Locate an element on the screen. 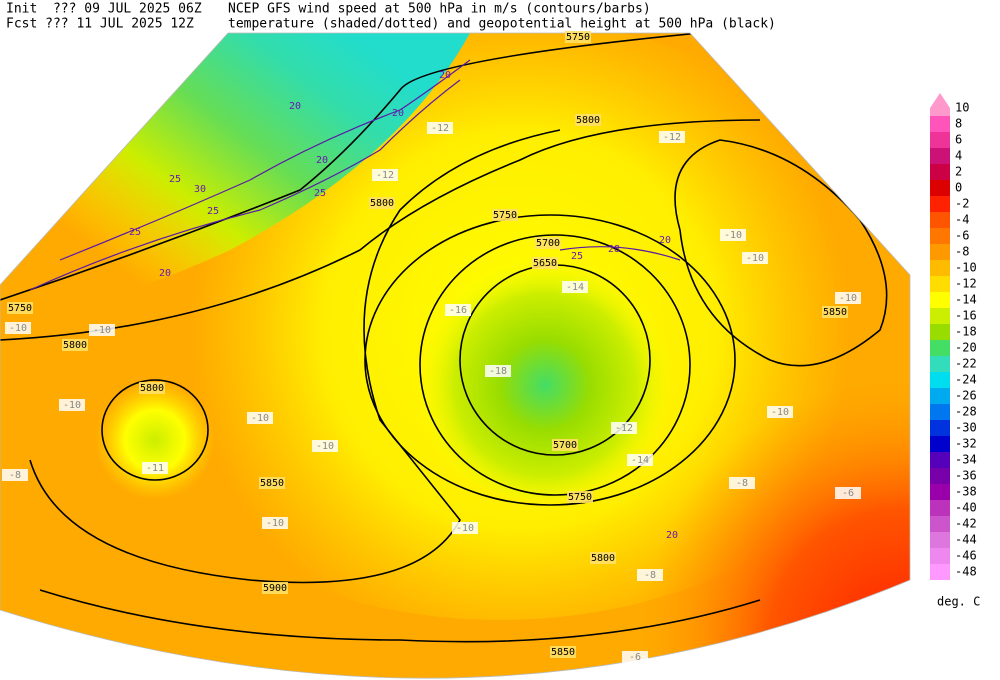  temperature-label: -18 is located at coordinates (498, 371).